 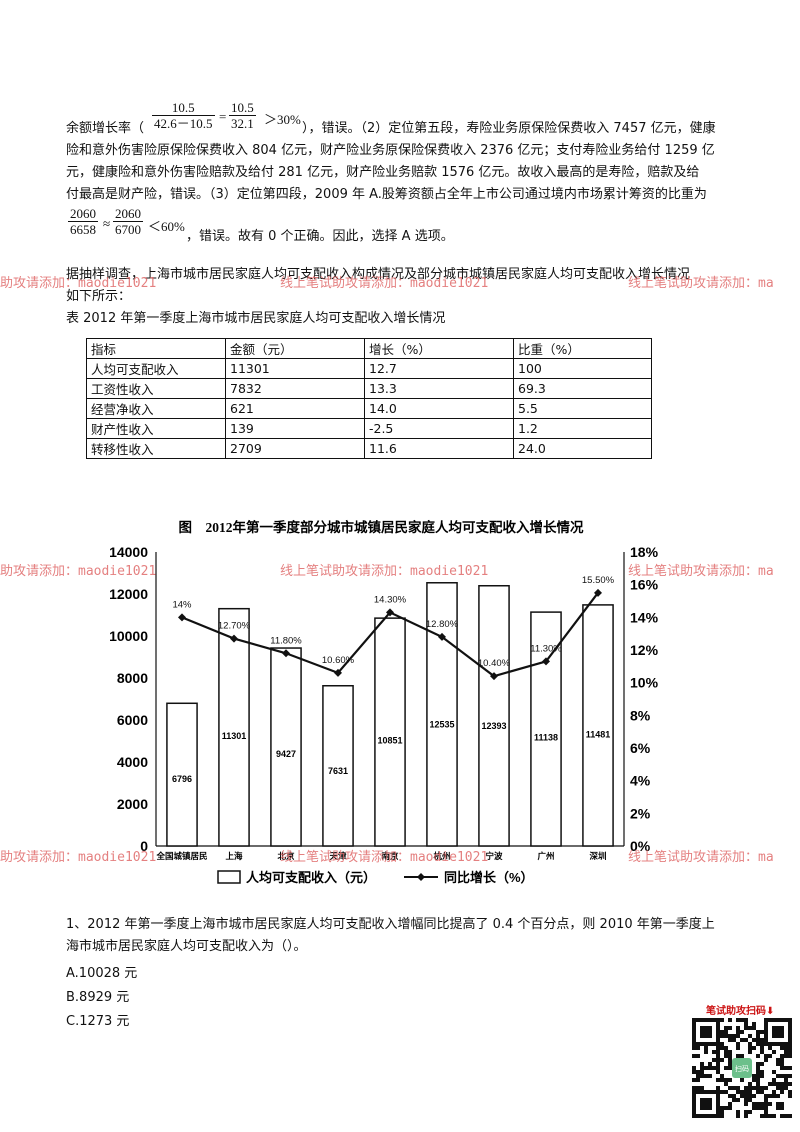 I want to click on table-cell: 经营净收入, so click(x=156, y=408).